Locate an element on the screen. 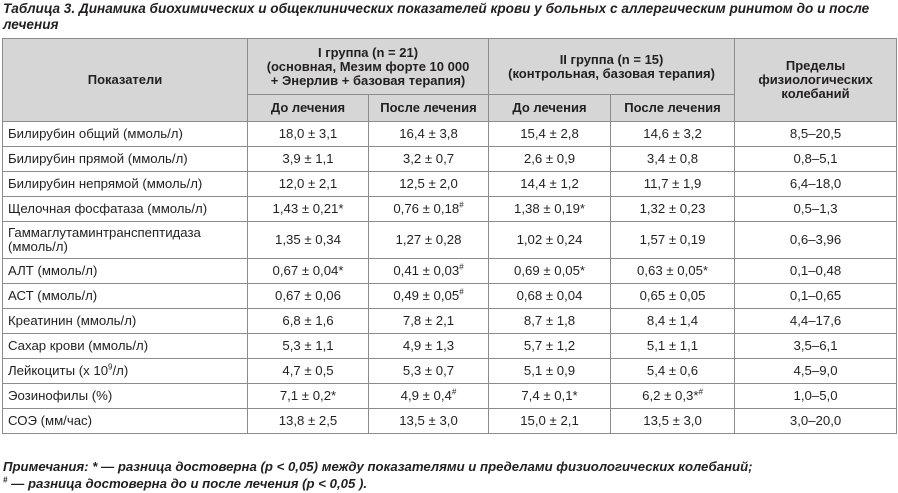 The width and height of the screenshot is (898, 493). cell-g2-after: 3,4 ± 0,8 is located at coordinates (673, 159).